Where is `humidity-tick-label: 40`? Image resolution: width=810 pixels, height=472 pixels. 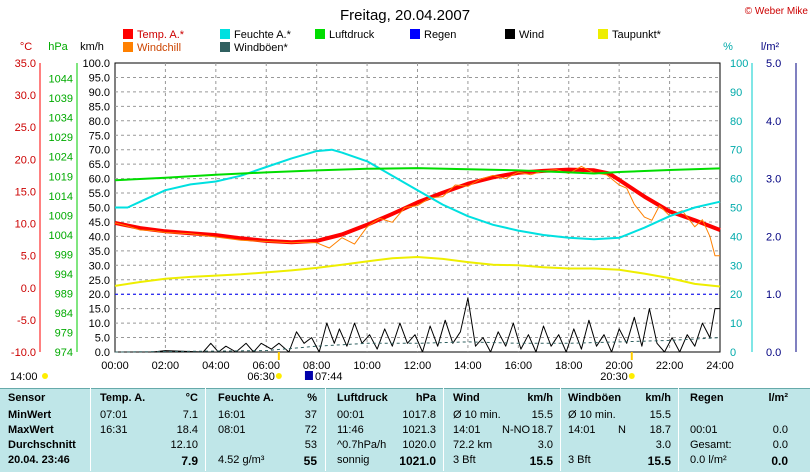 humidity-tick-label: 40 is located at coordinates (736, 237).